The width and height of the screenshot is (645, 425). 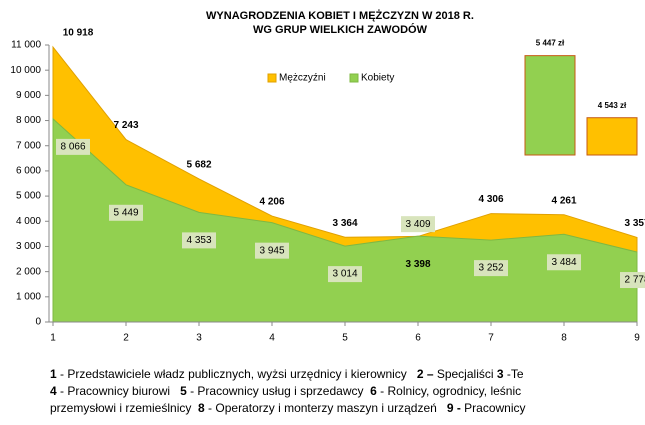 I want to click on y-tick-label: 4 000, so click(x=28, y=221).